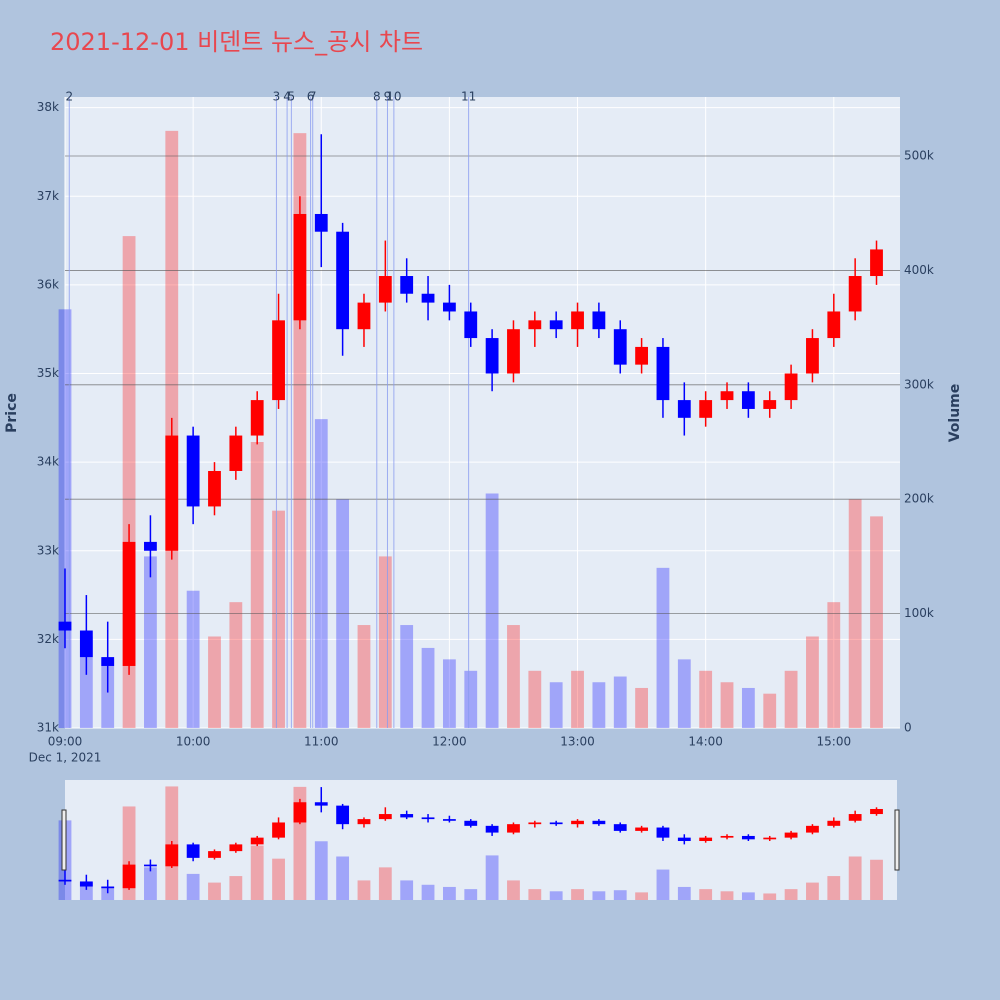 The width and height of the screenshot is (1000, 1000). Describe the element at coordinates (65, 742) in the screenshot. I see `x-tick-label: 09:00` at that location.